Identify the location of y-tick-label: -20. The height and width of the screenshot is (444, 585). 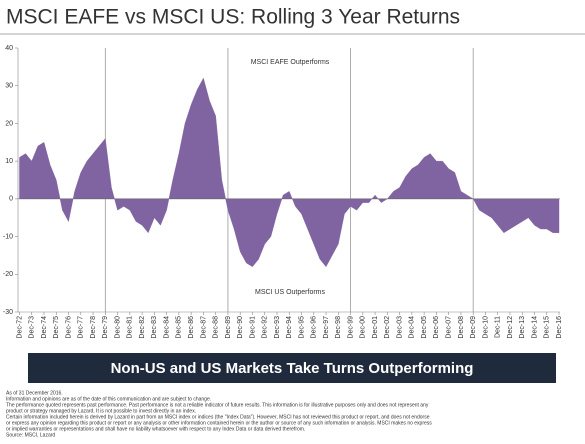
(8, 274).